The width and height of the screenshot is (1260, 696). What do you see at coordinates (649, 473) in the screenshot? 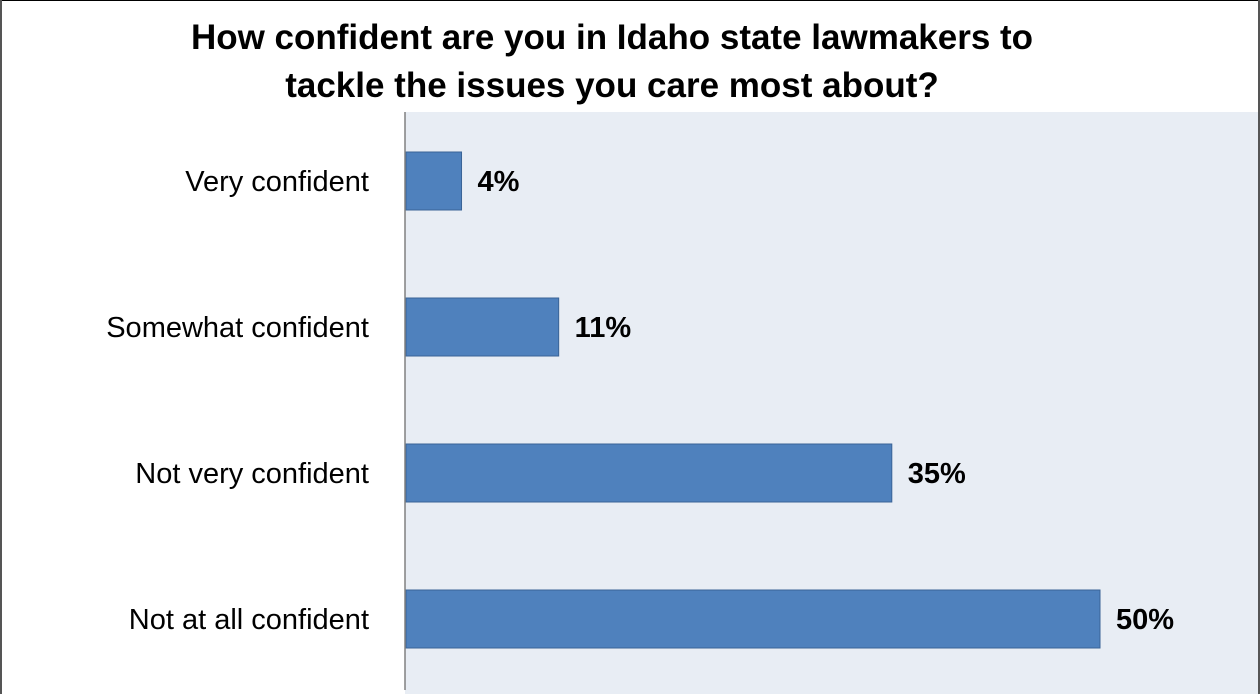
I see `bar-not-very-confident` at bounding box center [649, 473].